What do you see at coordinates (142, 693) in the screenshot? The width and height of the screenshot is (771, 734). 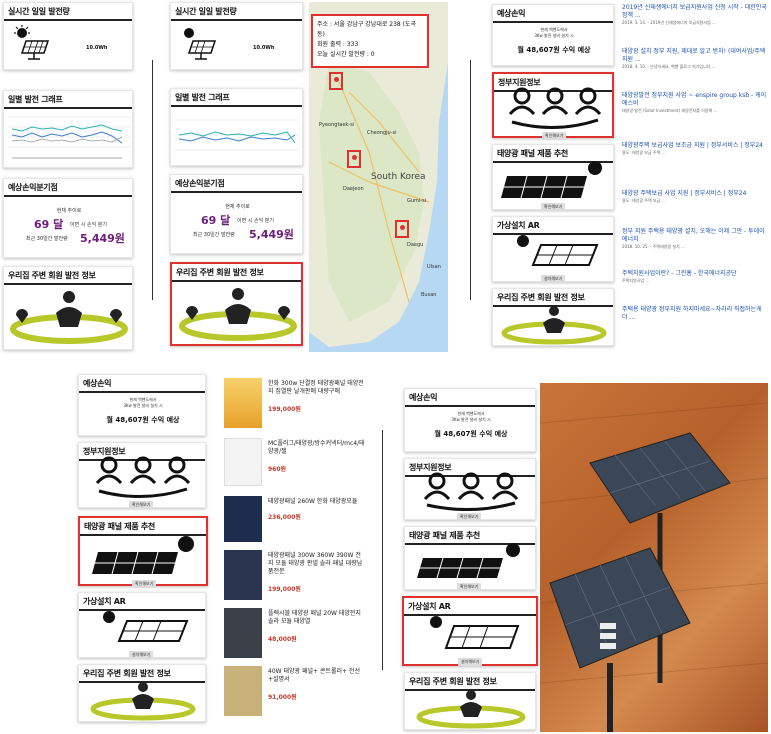 I see `nearby-card-4: 우리집 주변 회원 발전 정보` at bounding box center [142, 693].